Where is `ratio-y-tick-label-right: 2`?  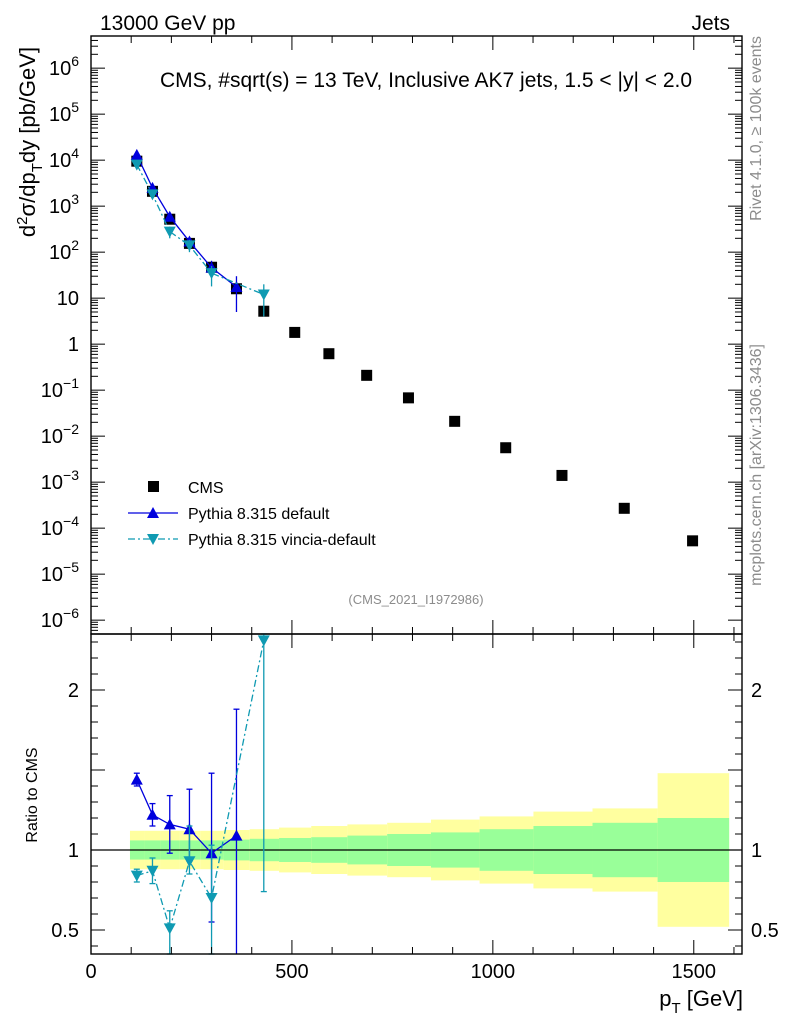
ratio-y-tick-label-right: 2 is located at coordinates (756, 691).